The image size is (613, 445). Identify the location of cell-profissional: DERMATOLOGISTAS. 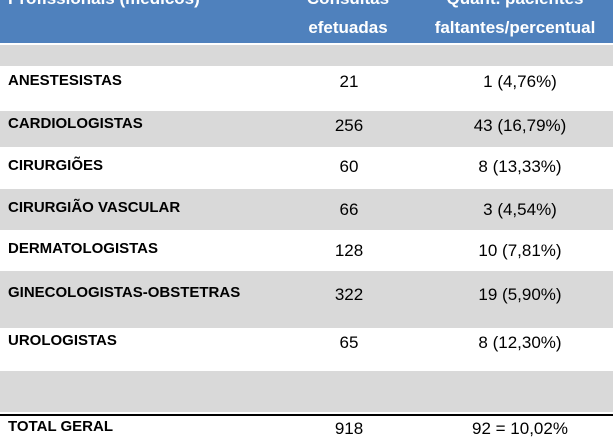
(83, 248).